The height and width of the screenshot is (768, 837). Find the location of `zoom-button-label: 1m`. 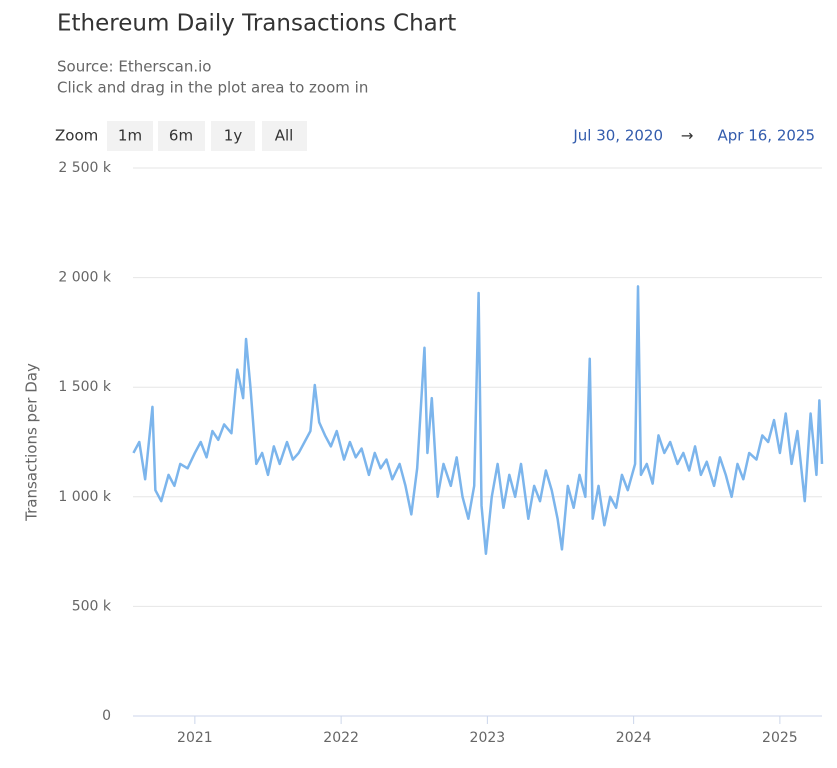

zoom-button-label: 1m is located at coordinates (130, 136).